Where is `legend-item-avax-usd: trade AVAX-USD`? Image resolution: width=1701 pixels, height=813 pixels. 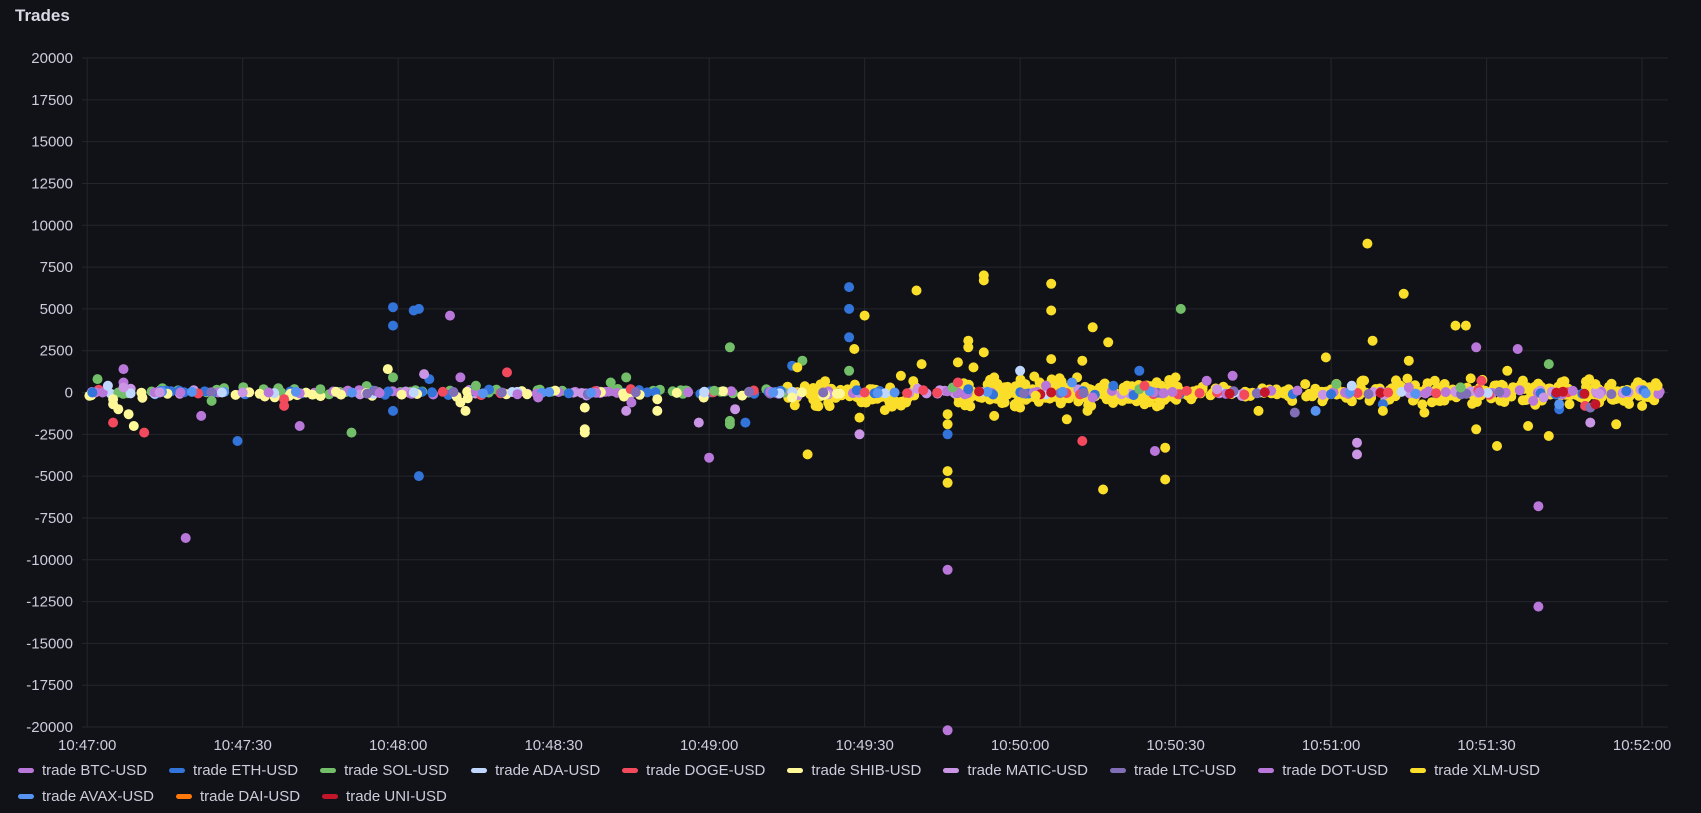
legend-item-avax-usd: trade AVAX-USD is located at coordinates (86, 796).